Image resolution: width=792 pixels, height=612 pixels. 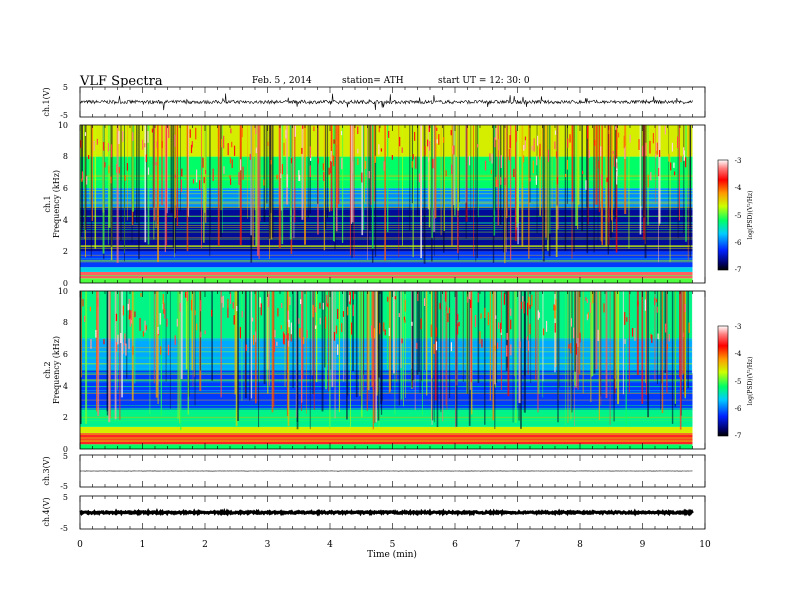 I want to click on ch2-cbar-tick-3: -3, so click(x=738, y=327).